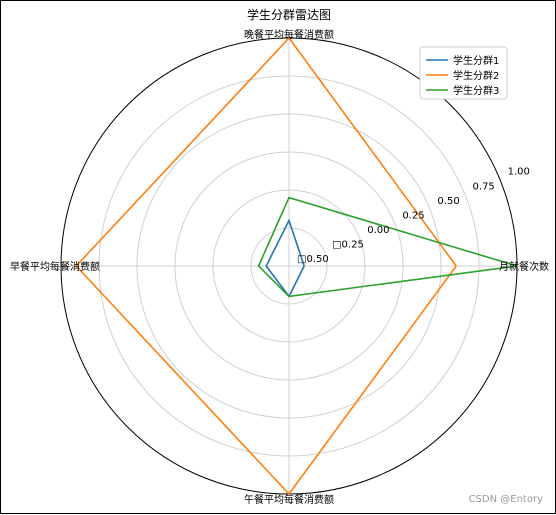  What do you see at coordinates (378, 230) in the screenshot?
I see `radial-tick-2: 0.00` at bounding box center [378, 230].